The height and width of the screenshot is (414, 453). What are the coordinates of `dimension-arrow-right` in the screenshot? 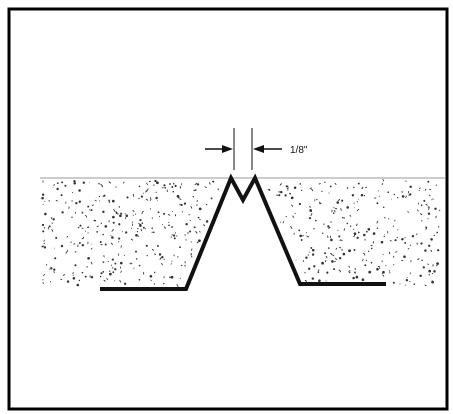 It's located at (267, 149).